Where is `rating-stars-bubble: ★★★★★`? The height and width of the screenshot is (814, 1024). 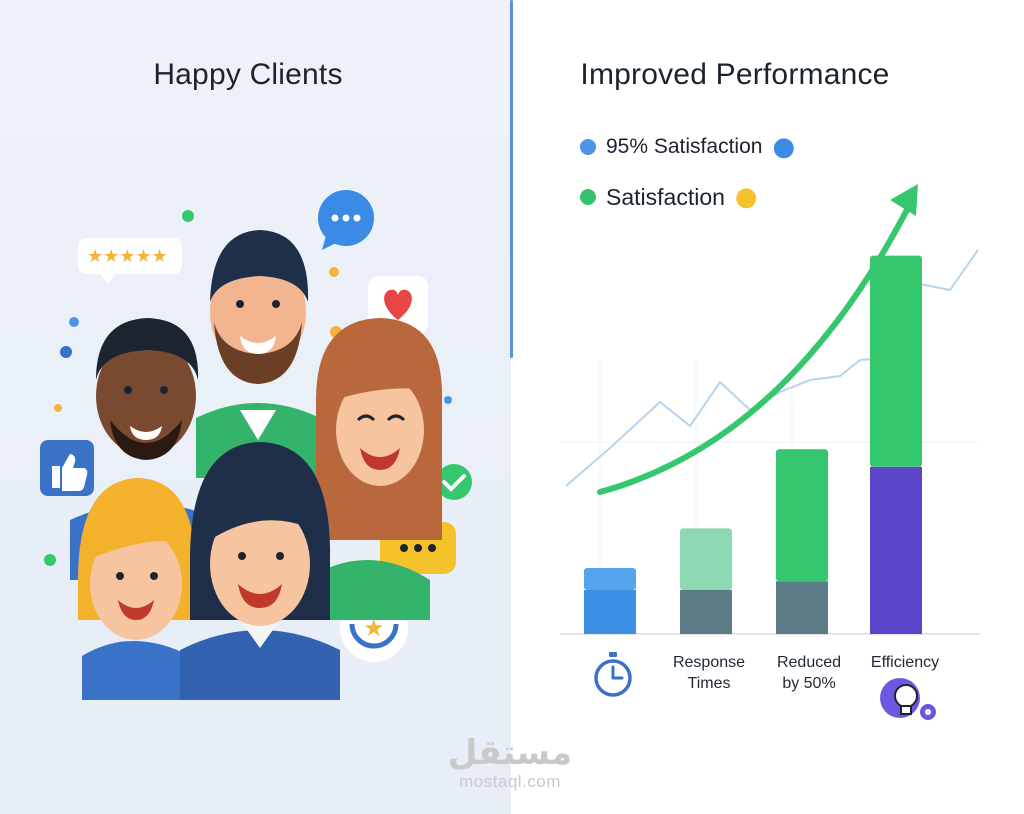
rating-stars-bubble: ★★★★★ is located at coordinates (130, 261).